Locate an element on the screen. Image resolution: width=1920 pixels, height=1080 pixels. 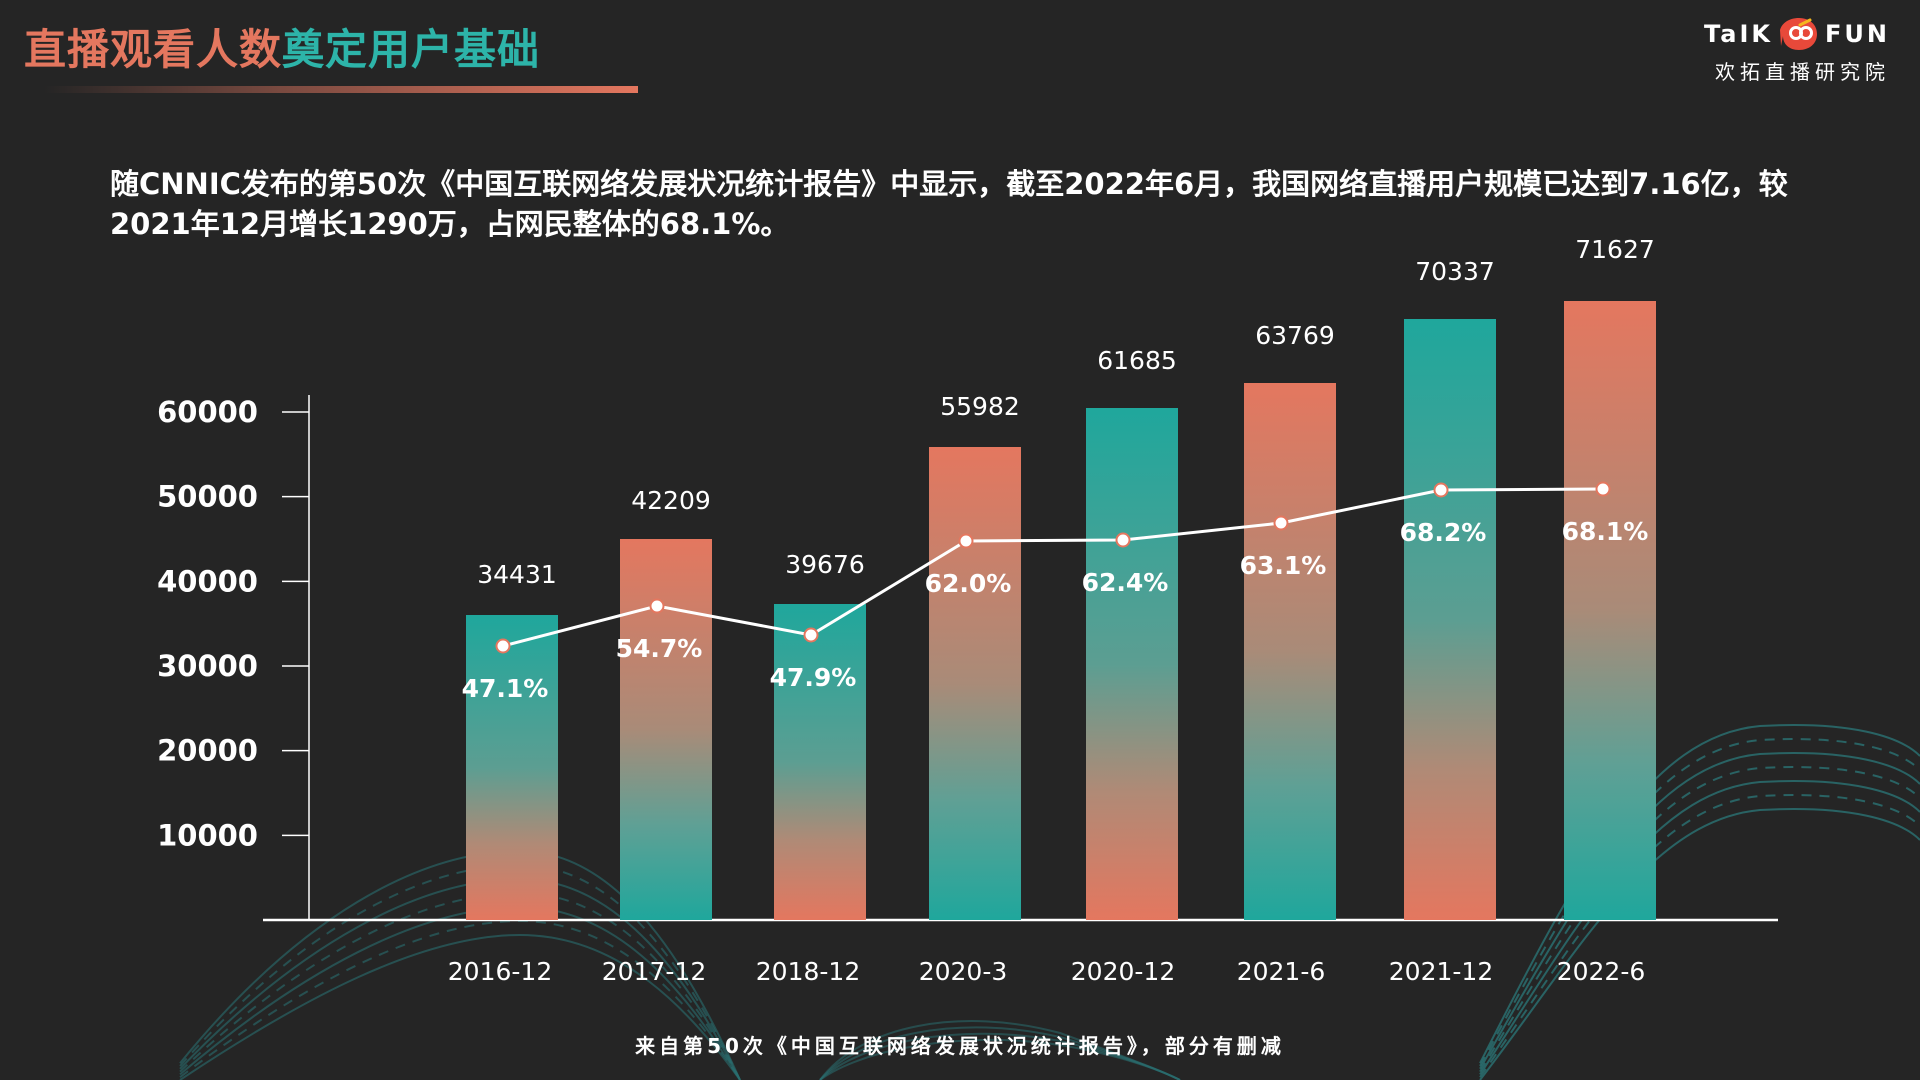
line-series is located at coordinates (1053, 567).